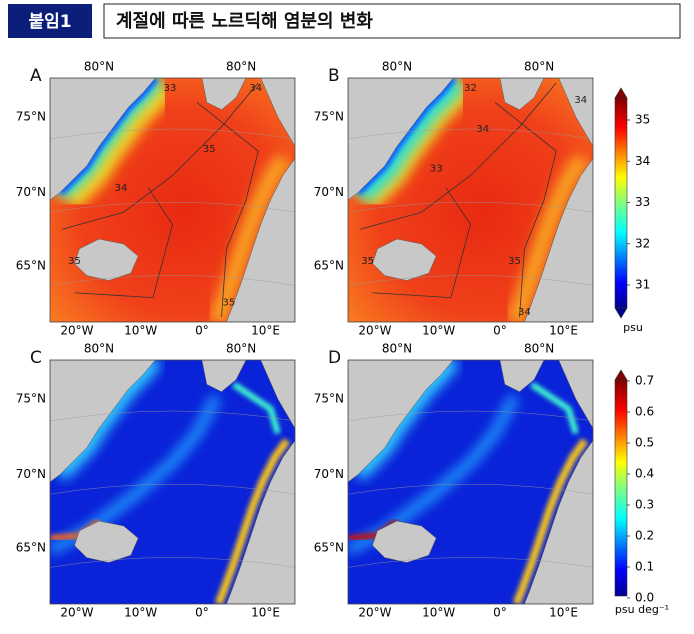 This screenshot has width=694, height=634. What do you see at coordinates (642, 202) in the screenshot?
I see `colorbar-tick-label: 33` at bounding box center [642, 202].